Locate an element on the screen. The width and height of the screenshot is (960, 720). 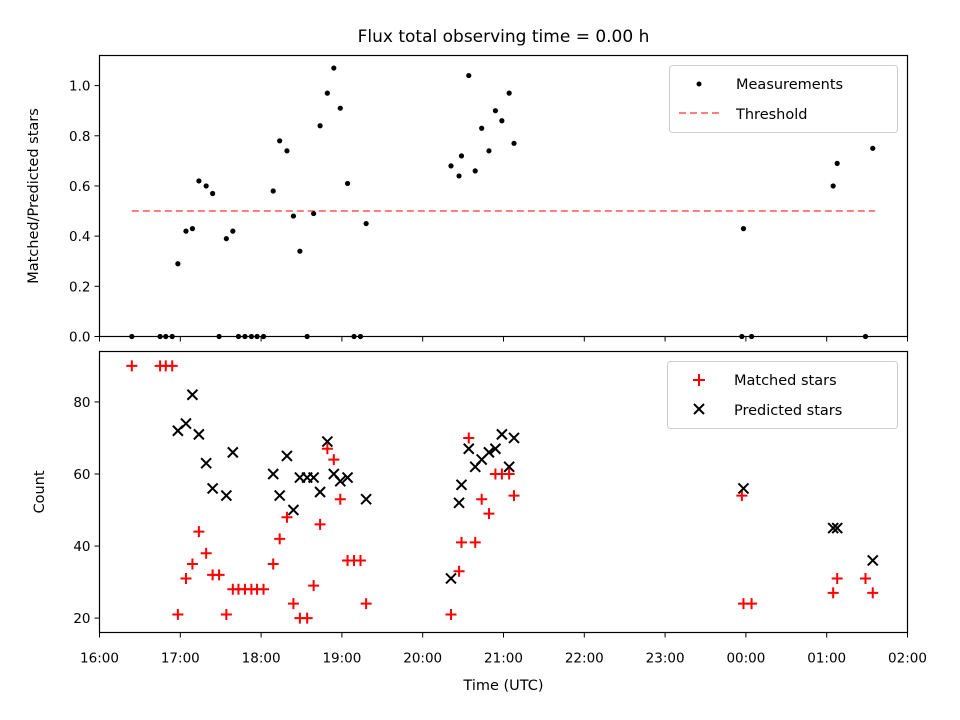
top-legend-box is located at coordinates (783, 99).